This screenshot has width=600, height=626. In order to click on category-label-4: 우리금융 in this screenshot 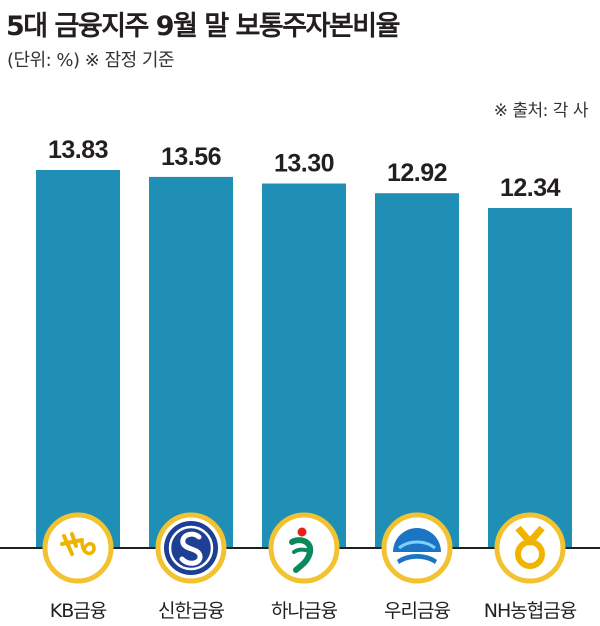, I will do `click(417, 611)`.